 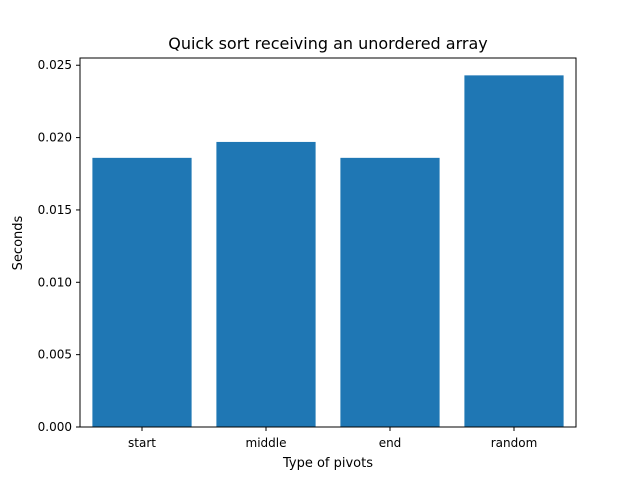 I want to click on y-tick-label-4: 0.020, so click(x=55, y=138).